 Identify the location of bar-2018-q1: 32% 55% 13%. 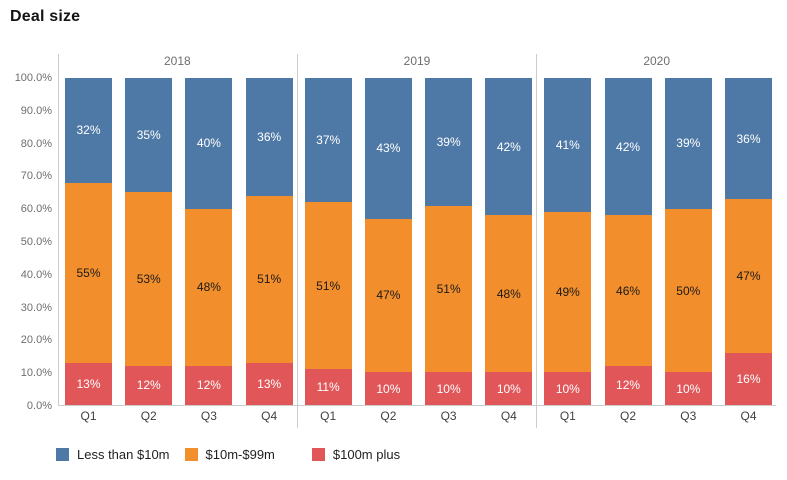
(88, 241).